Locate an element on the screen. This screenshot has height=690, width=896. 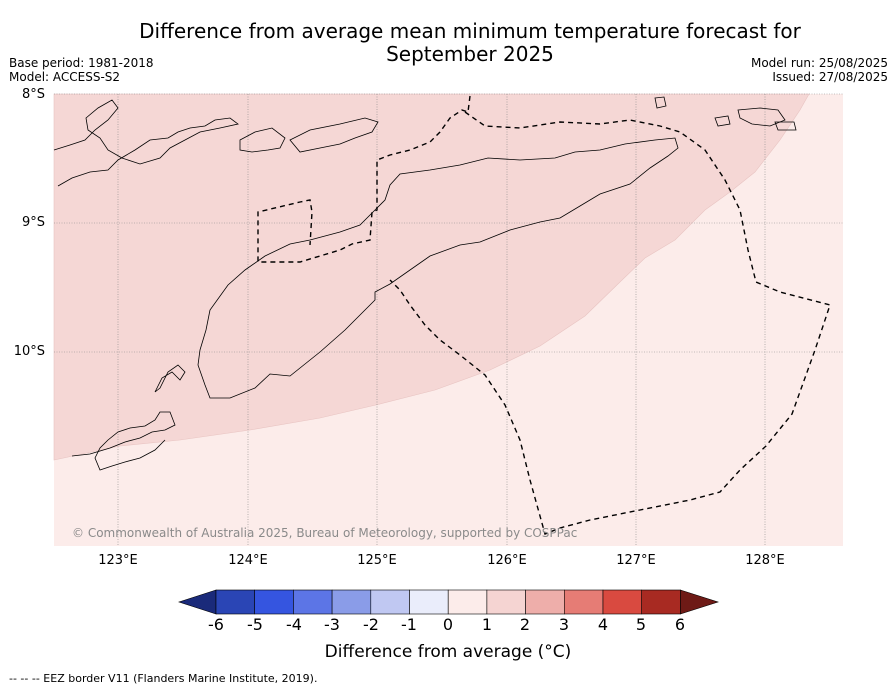
flores-island-coast is located at coordinates (146, 143).